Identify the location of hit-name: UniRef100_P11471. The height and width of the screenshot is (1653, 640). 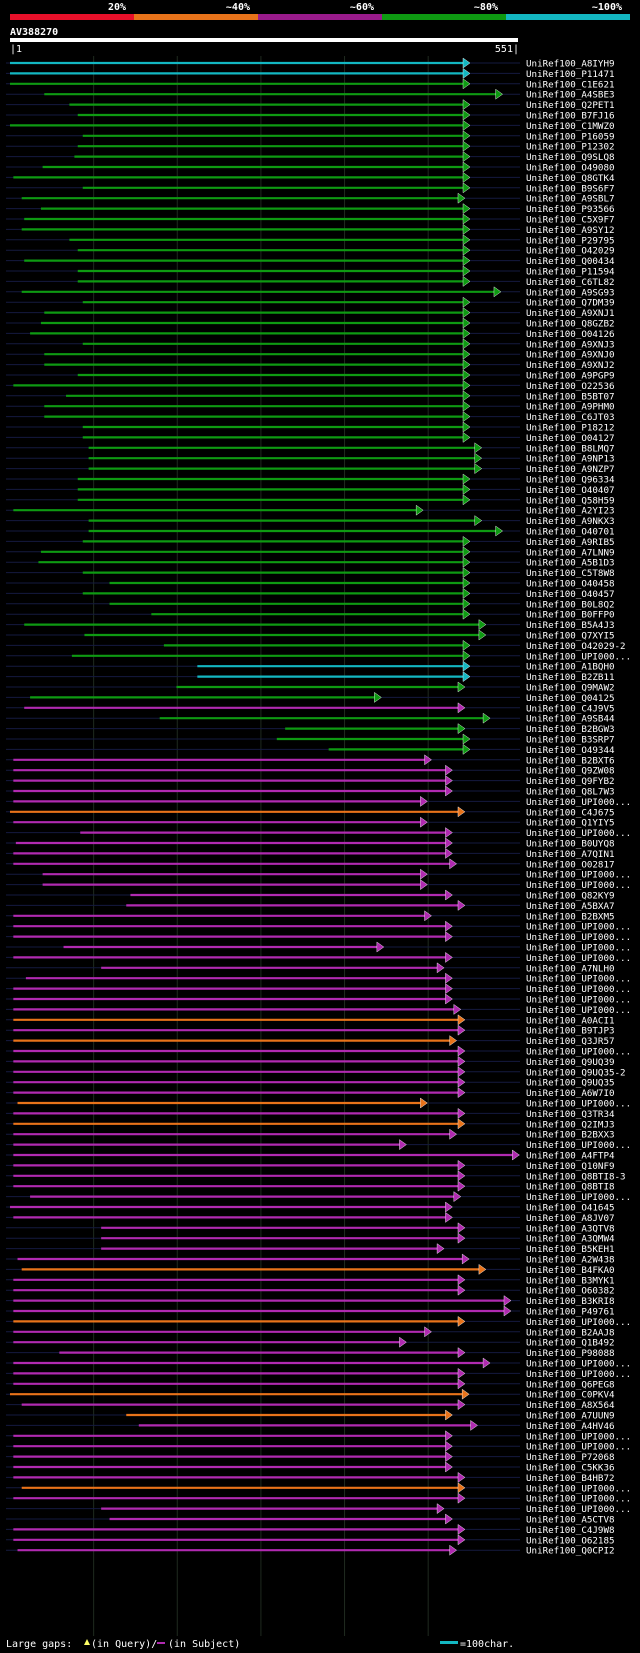
(570, 74).